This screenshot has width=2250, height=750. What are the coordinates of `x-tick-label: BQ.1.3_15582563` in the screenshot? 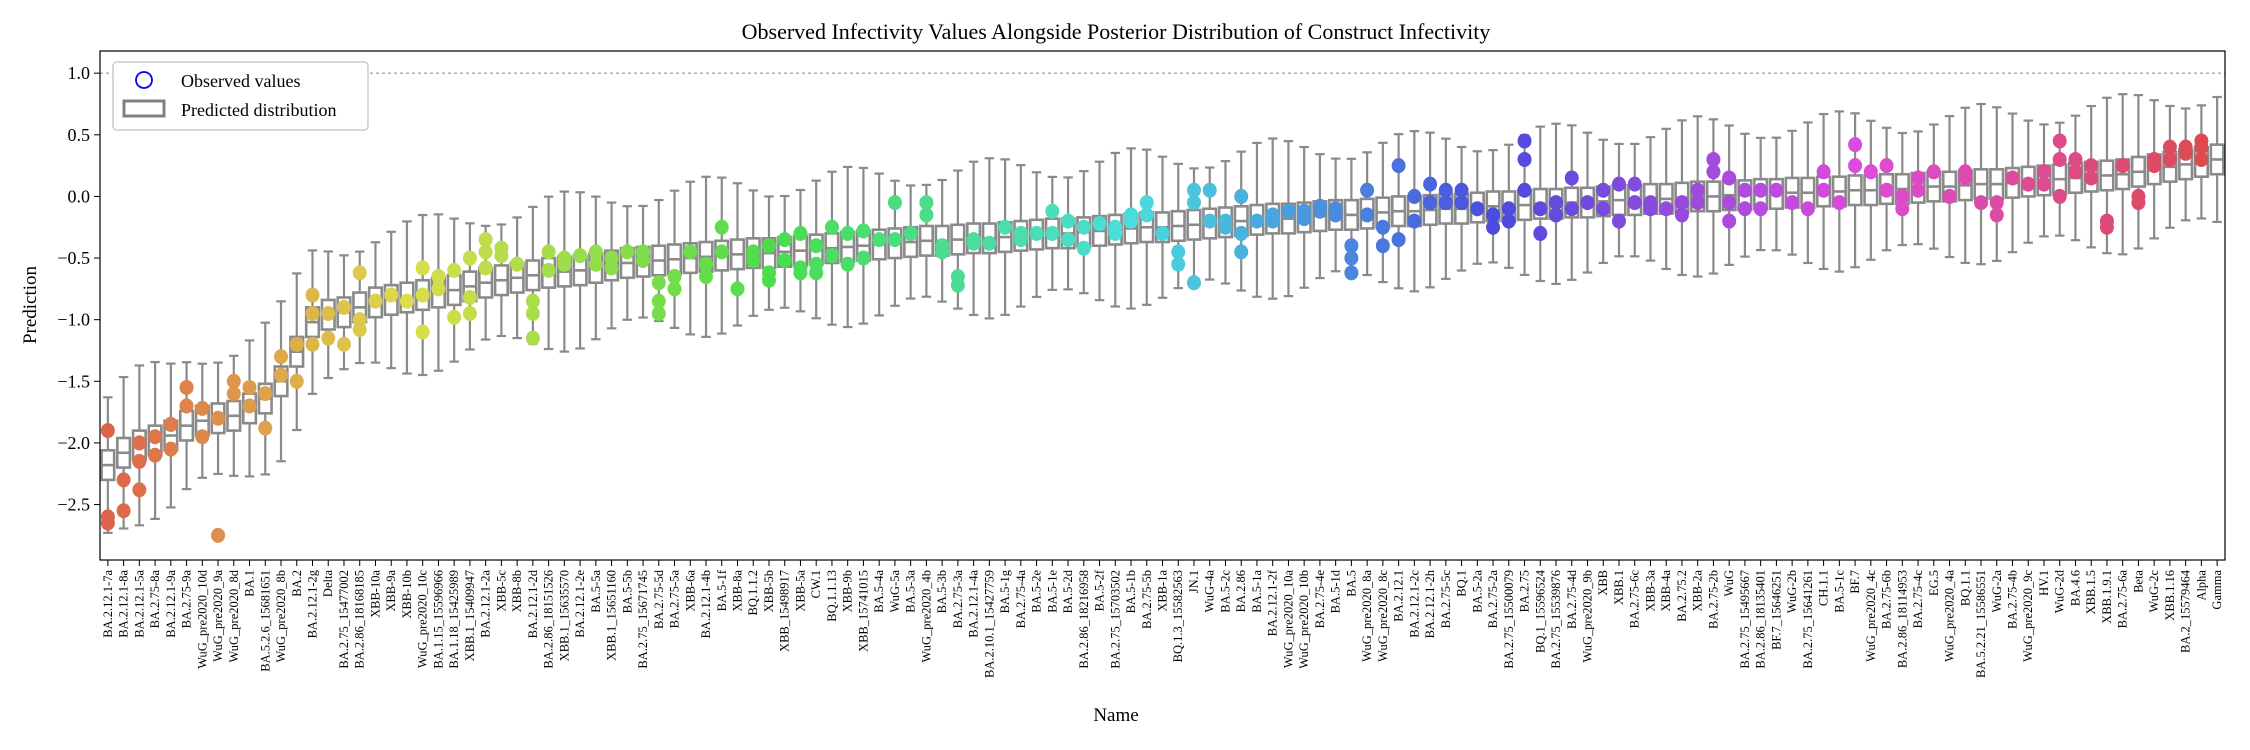 It's located at (1178, 616).